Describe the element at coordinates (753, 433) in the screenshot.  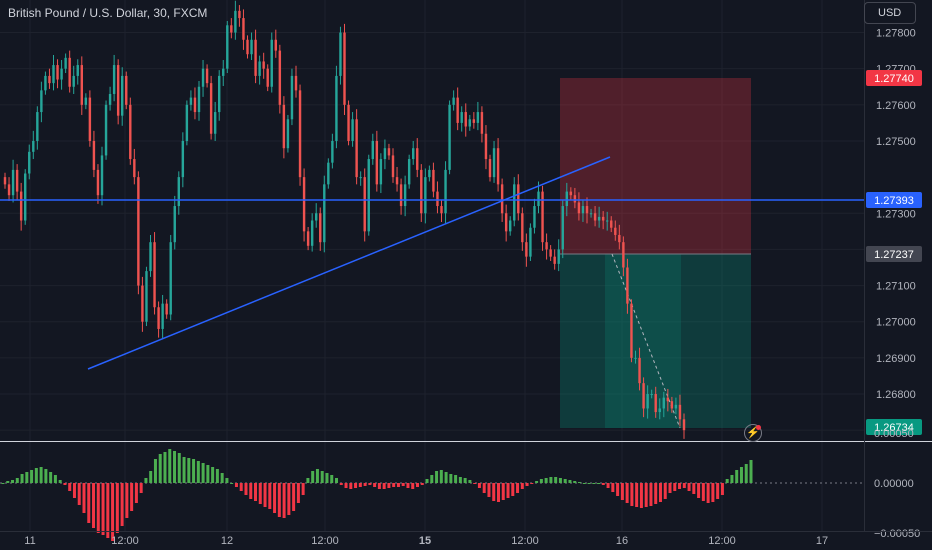
I see `lightning-bolt-icon: ⚡` at that location.